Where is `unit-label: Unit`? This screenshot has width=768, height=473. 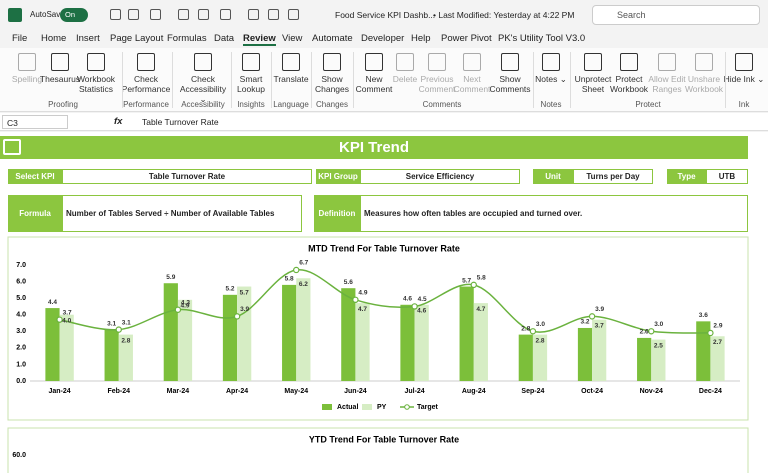
unit-label: Unit is located at coordinates (553, 176).